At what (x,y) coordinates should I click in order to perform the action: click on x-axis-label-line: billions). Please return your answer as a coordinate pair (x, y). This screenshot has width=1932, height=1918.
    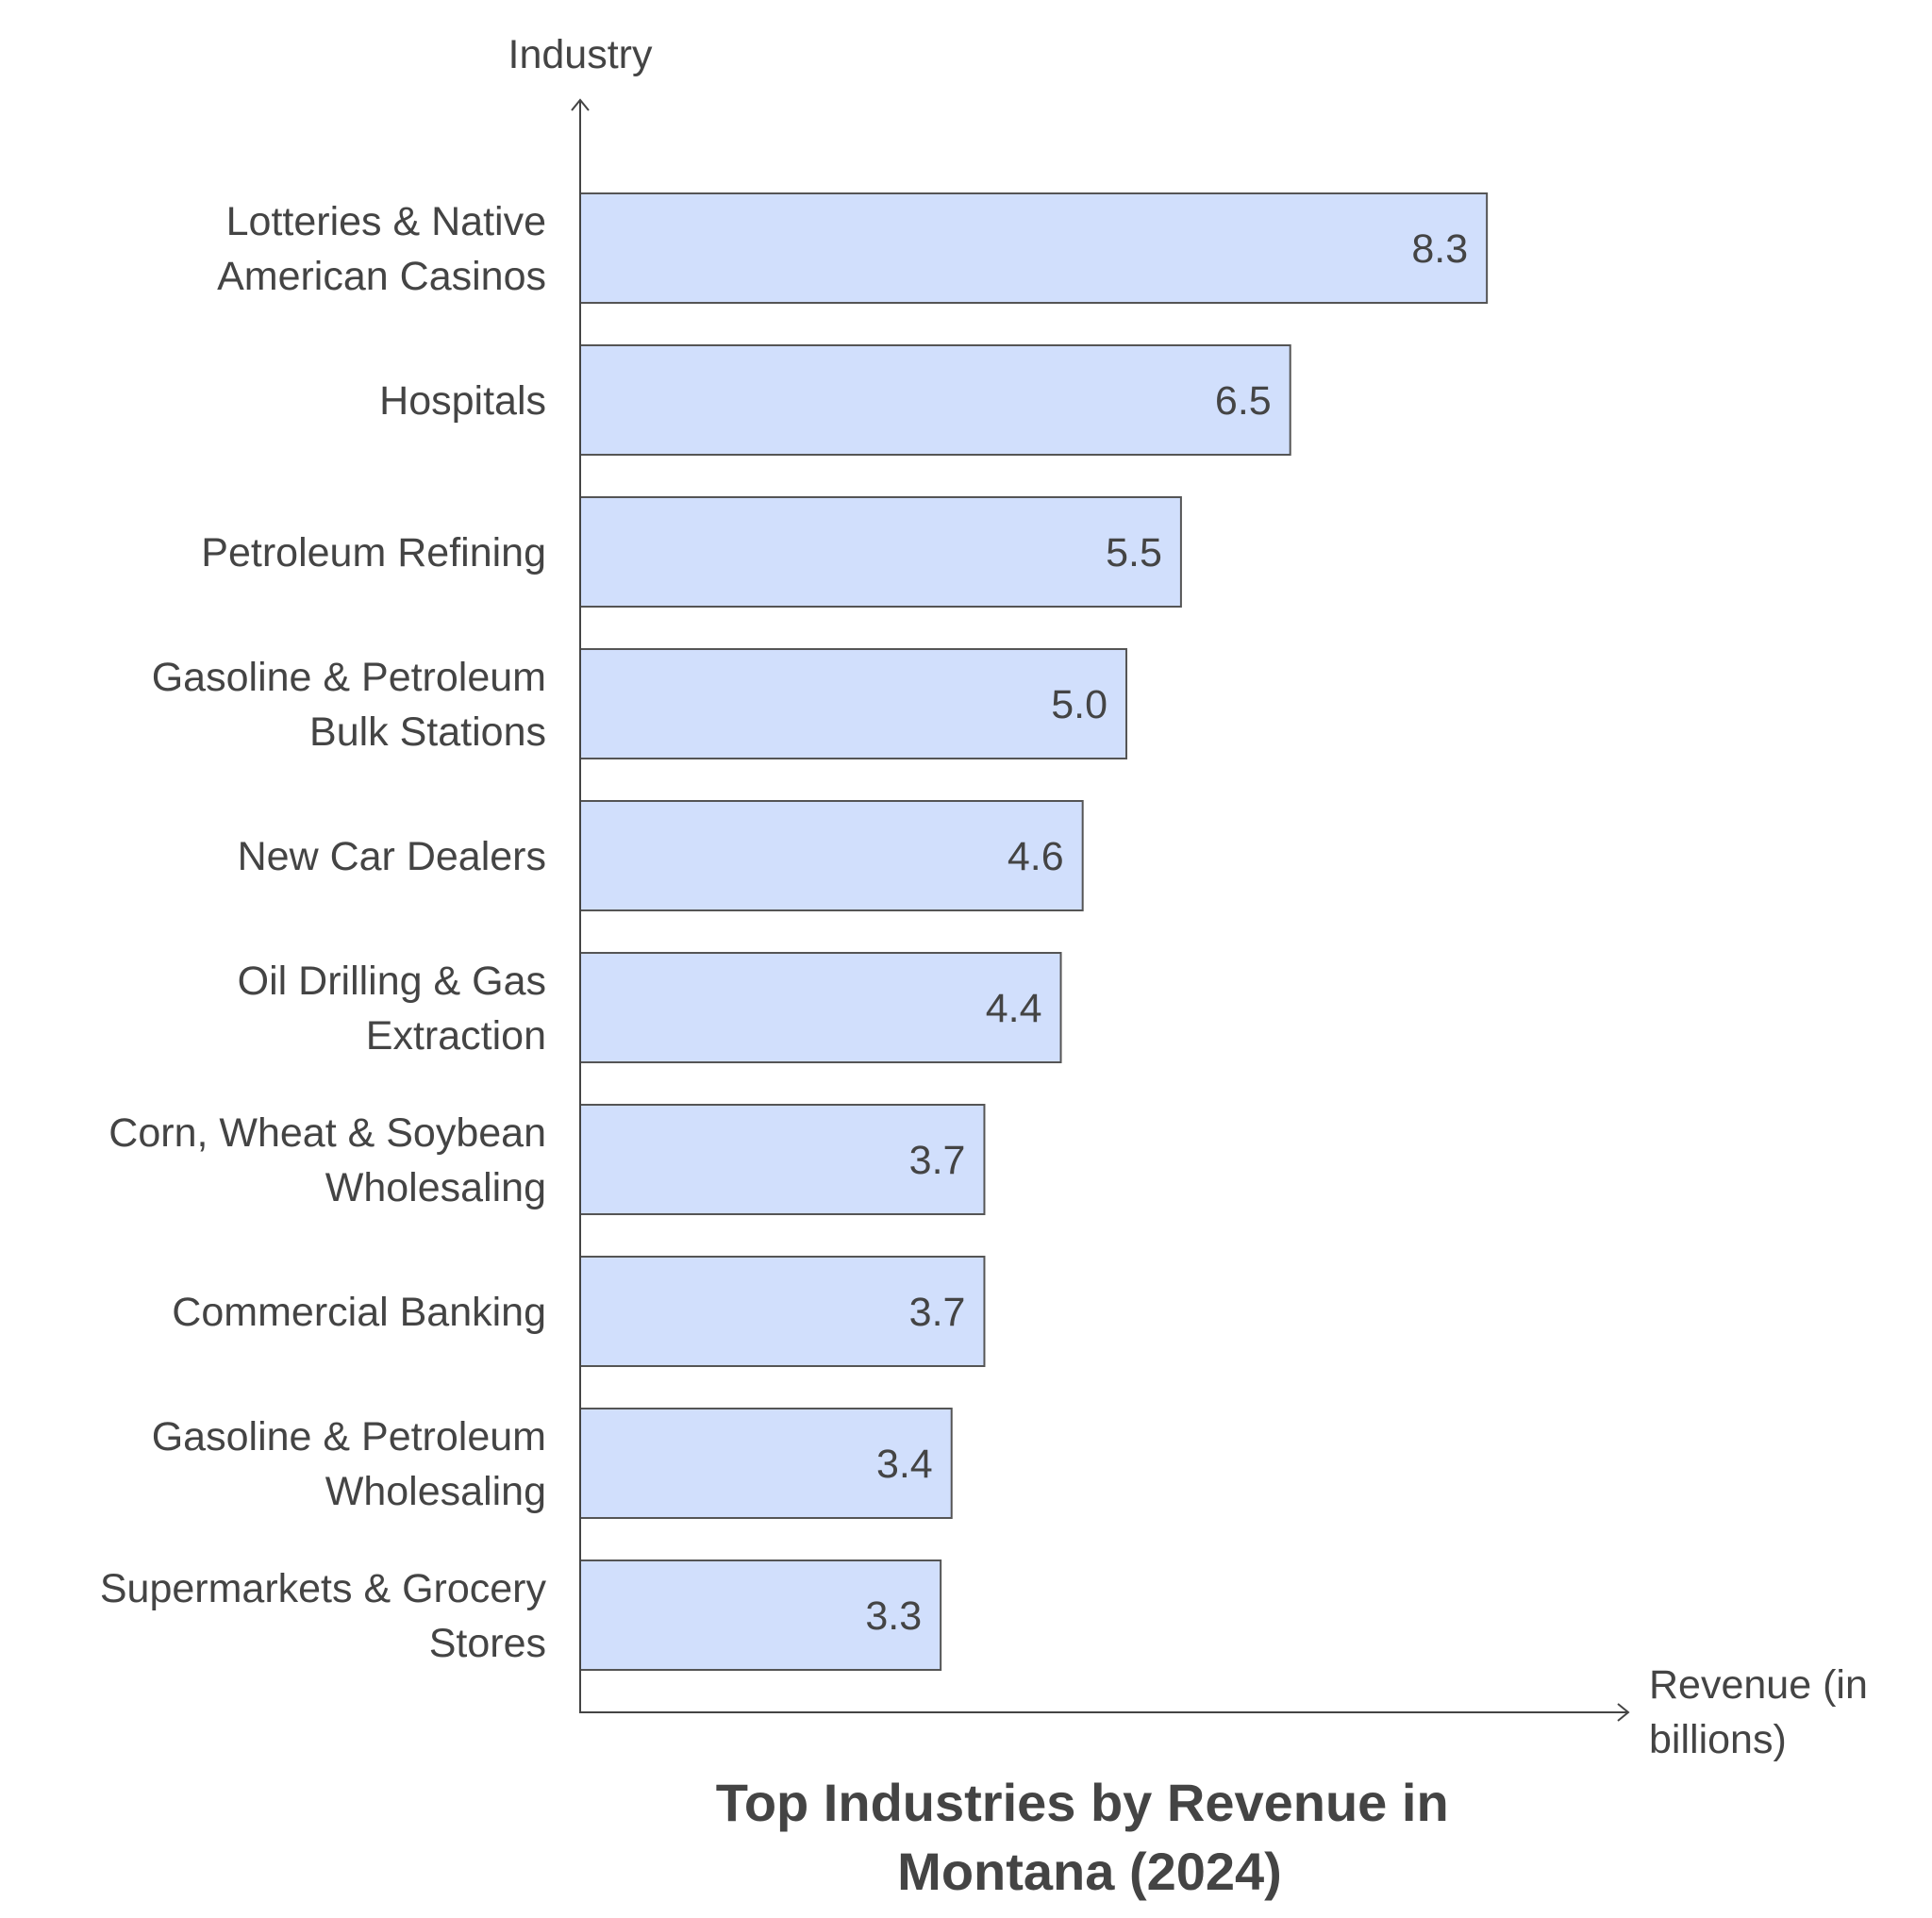
    Looking at the image, I should click on (1718, 1740).